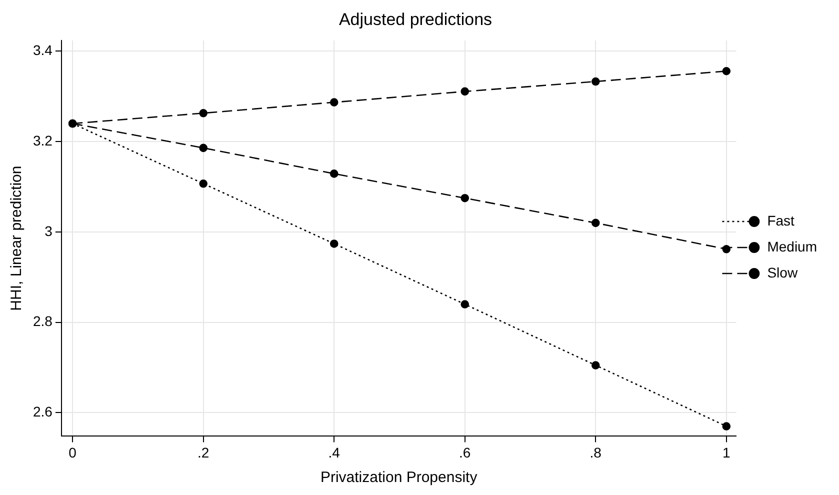 The image size is (839, 495). What do you see at coordinates (204, 452) in the screenshot?
I see `x-tick-label: .2` at bounding box center [204, 452].